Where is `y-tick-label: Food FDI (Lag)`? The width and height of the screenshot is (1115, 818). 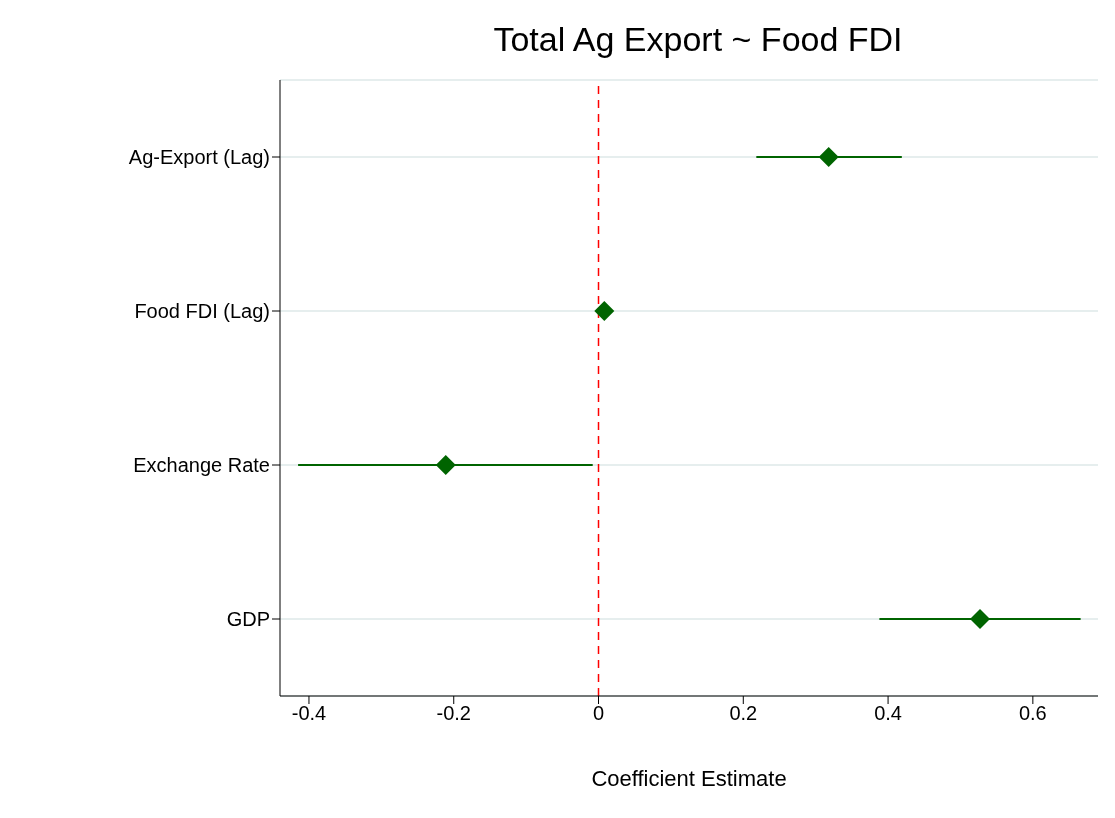 y-tick-label: Food FDI (Lag) is located at coordinates (202, 311).